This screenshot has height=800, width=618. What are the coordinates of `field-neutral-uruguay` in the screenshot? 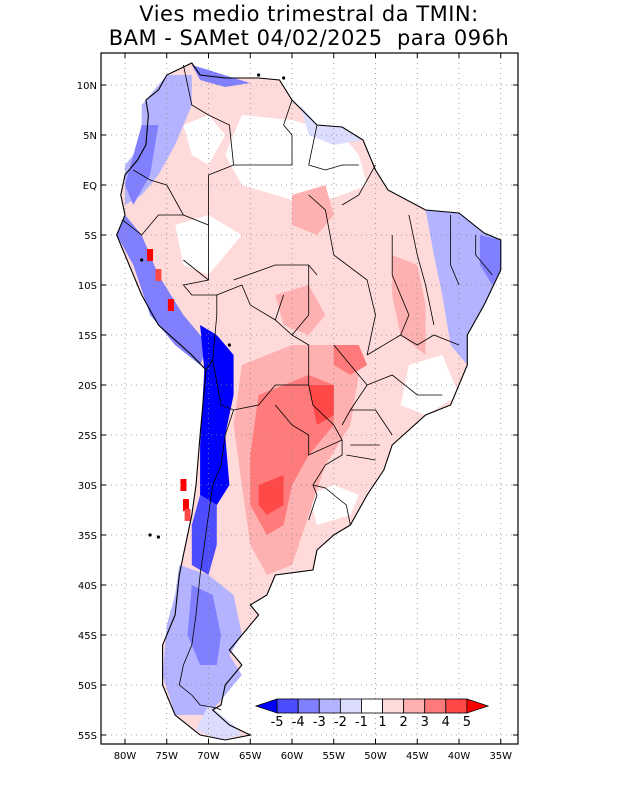 It's located at (333, 505).